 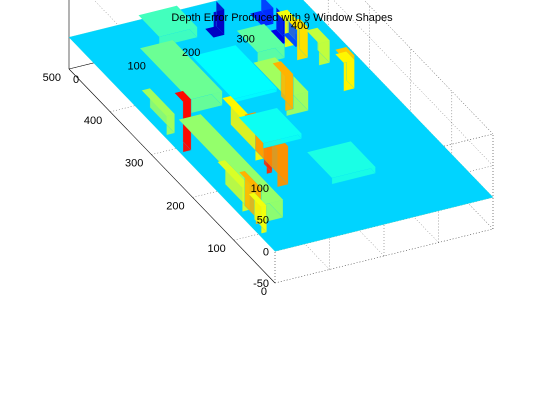 What do you see at coordinates (52, 78) in the screenshot?
I see `x-tick-label: 500` at bounding box center [52, 78].